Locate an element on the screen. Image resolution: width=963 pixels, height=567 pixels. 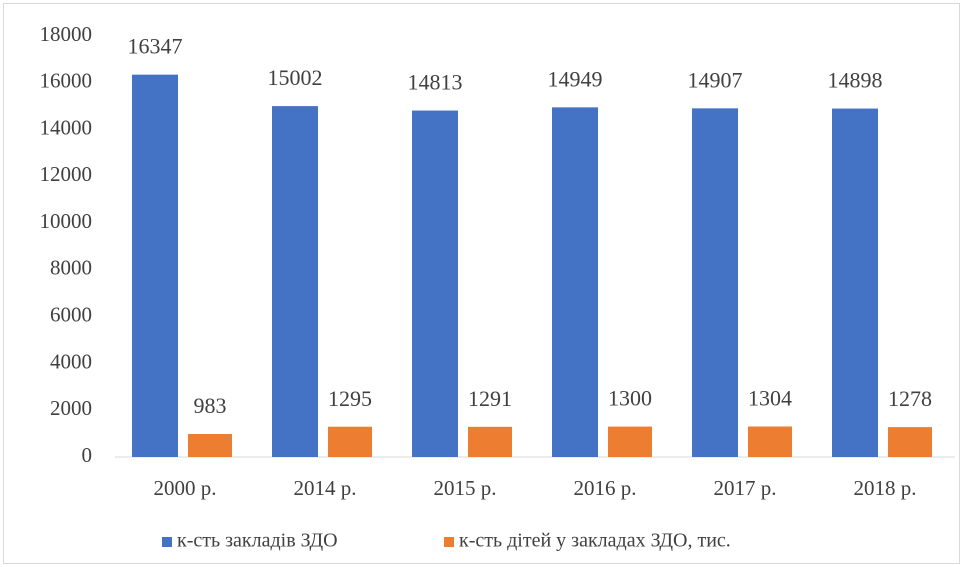
data-label: 1291 is located at coordinates (490, 398).